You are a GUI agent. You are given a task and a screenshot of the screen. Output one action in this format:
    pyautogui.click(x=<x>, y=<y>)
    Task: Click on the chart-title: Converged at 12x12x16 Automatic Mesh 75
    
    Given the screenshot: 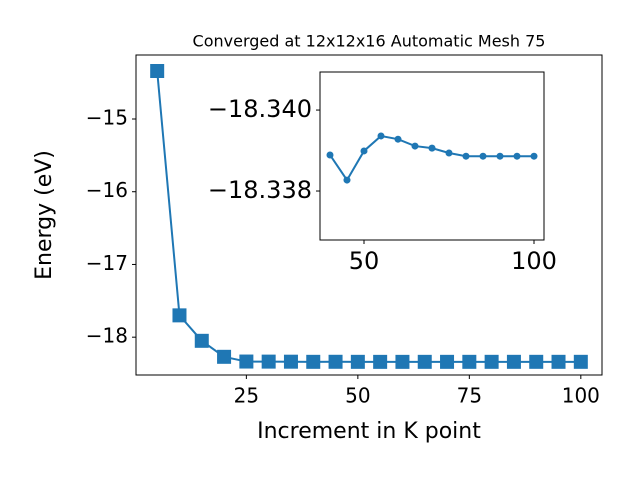 What is the action you would take?
    pyautogui.click(x=369, y=41)
    